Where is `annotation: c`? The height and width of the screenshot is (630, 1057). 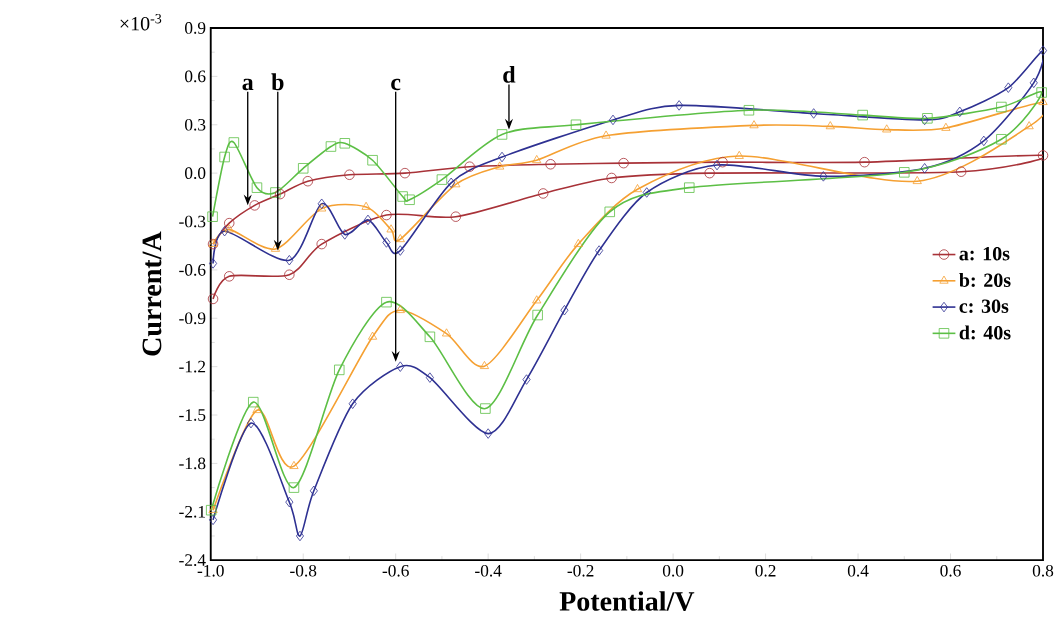 annotation: c is located at coordinates (396, 84).